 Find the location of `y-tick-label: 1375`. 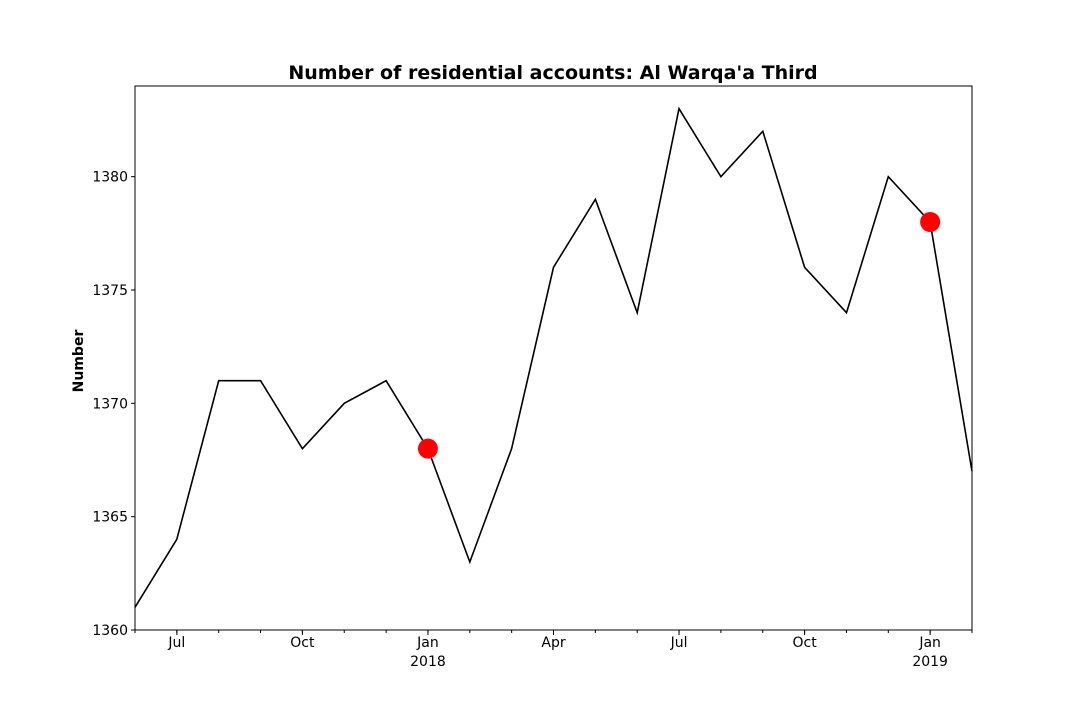

y-tick-label: 1375 is located at coordinates (110, 291).